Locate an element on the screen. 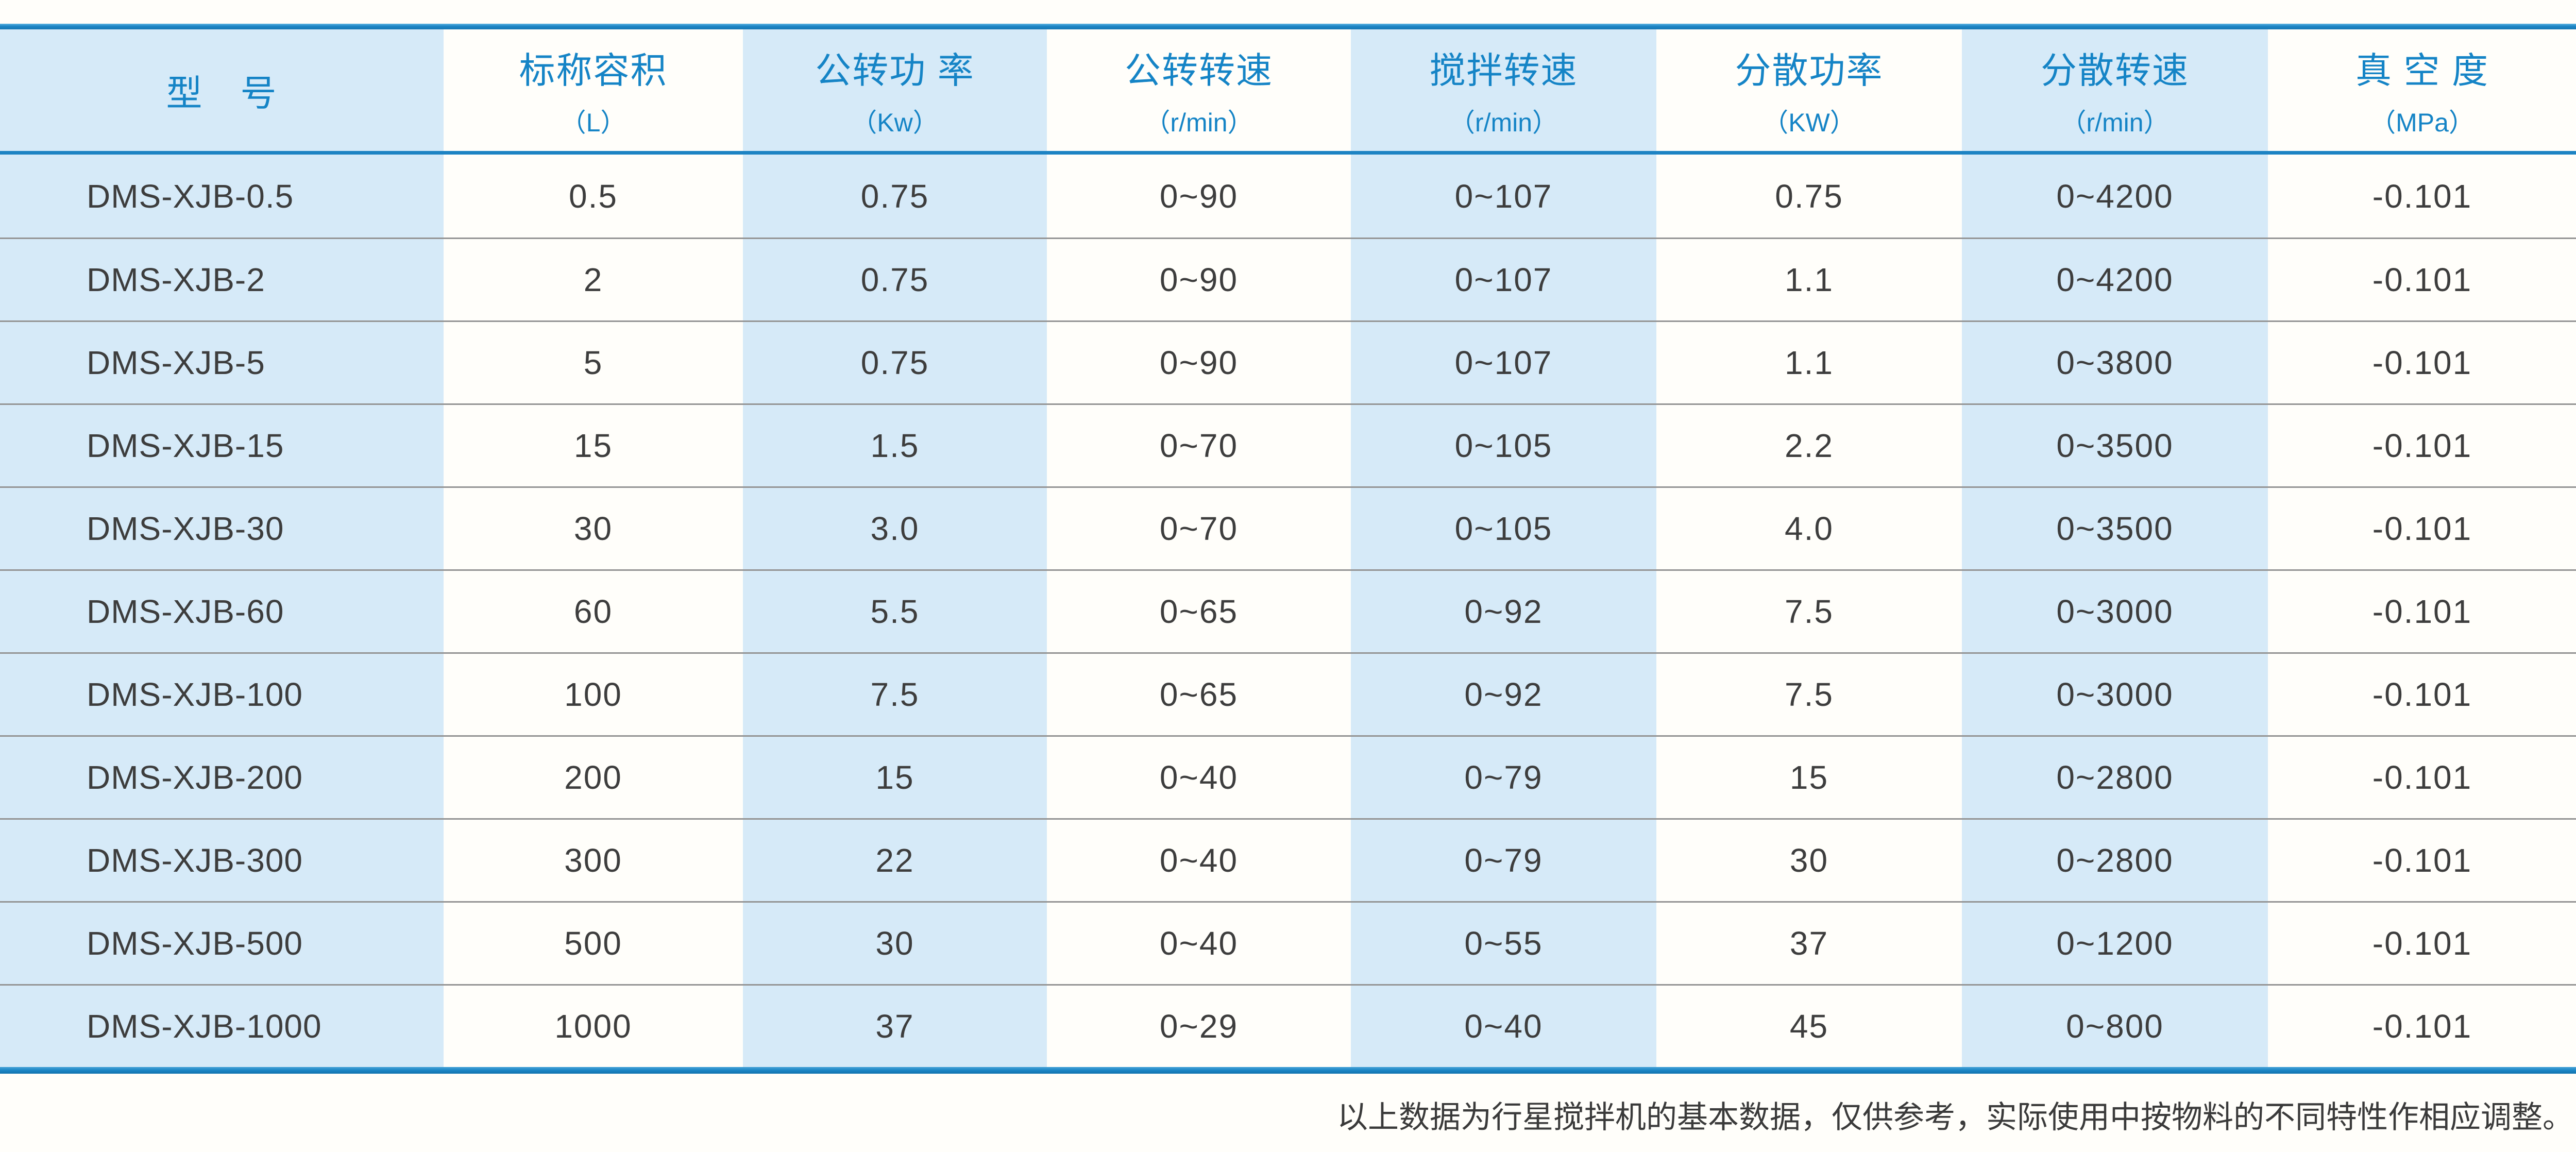 The image size is (2576, 1152). value-cell: 200 is located at coordinates (593, 778).